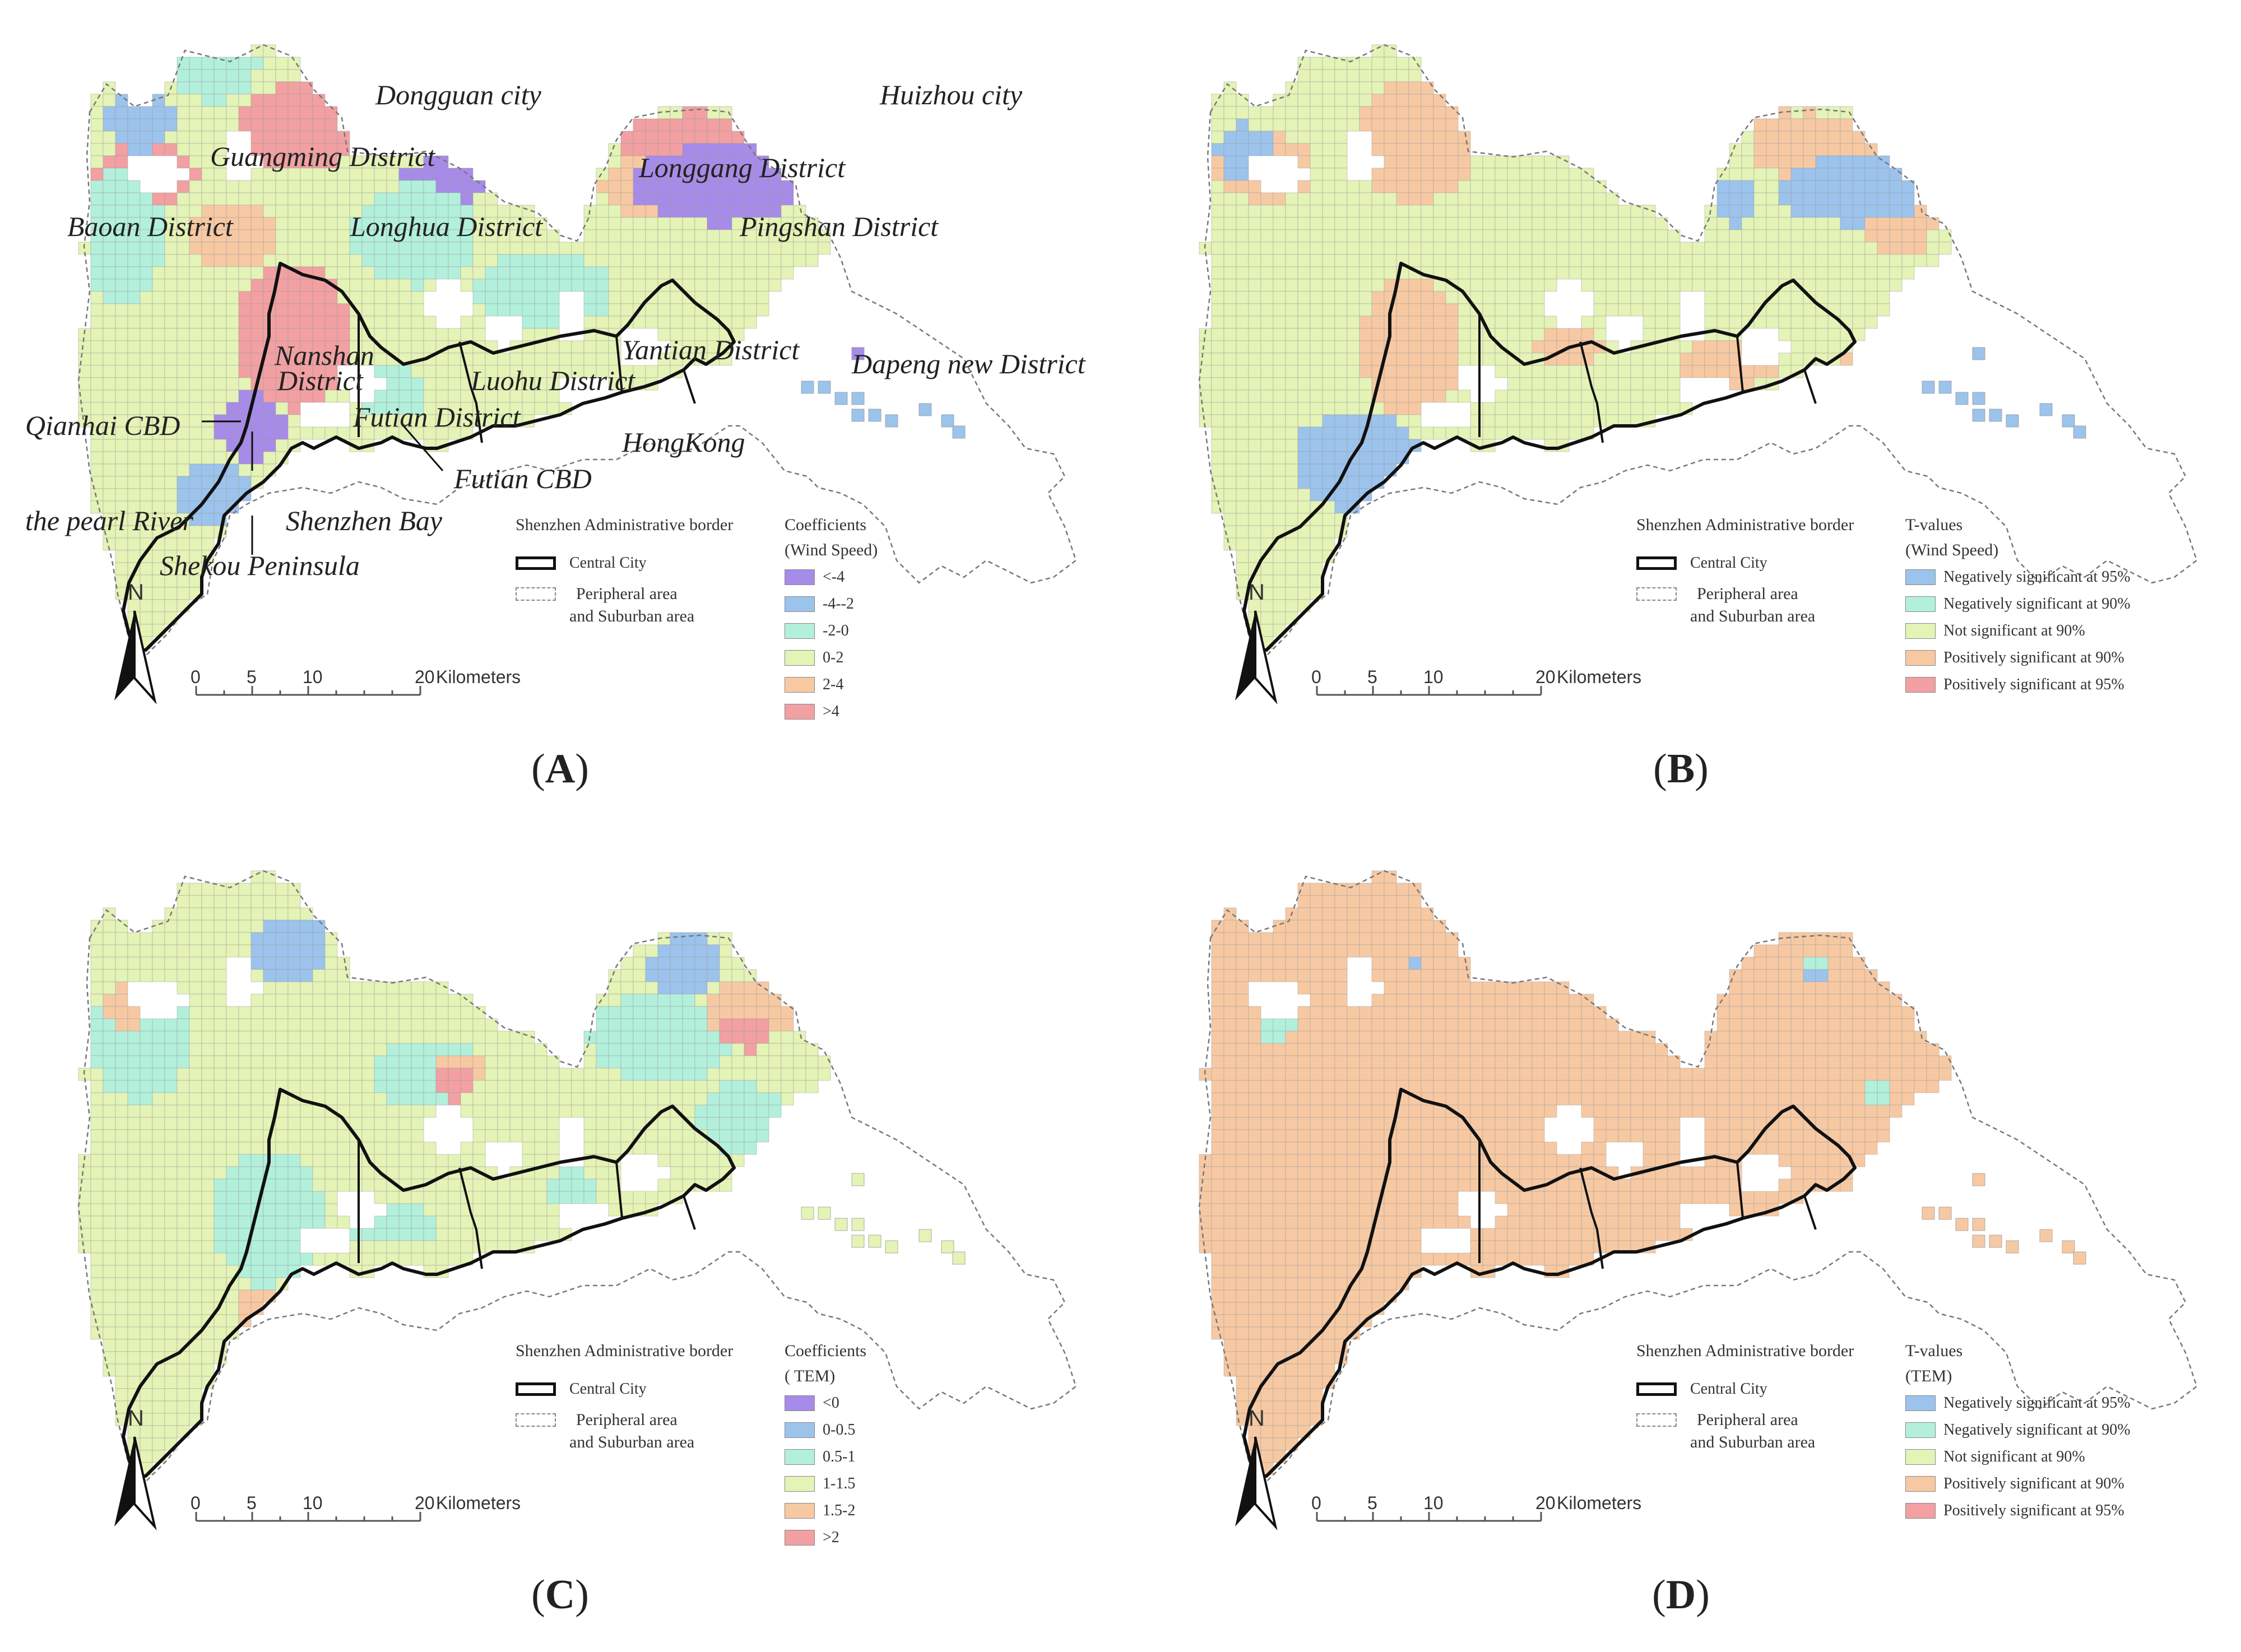  Describe the element at coordinates (812, 711) in the screenshot. I see `legend-class-item: >4` at that location.